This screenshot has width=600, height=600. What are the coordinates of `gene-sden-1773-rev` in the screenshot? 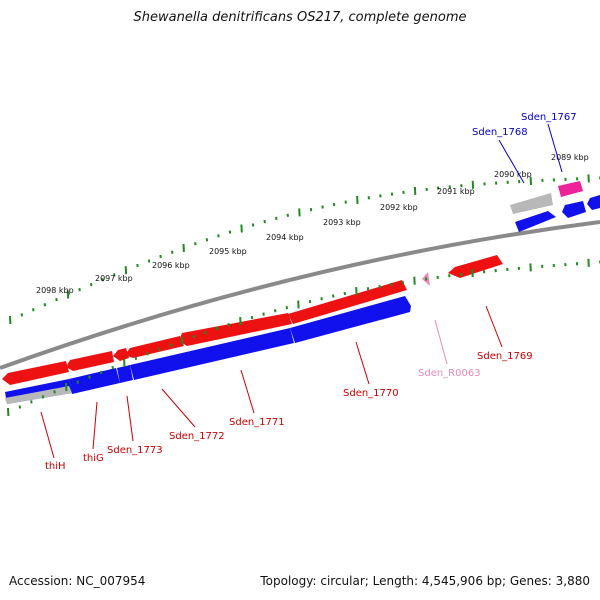 It's located at (94, 381).